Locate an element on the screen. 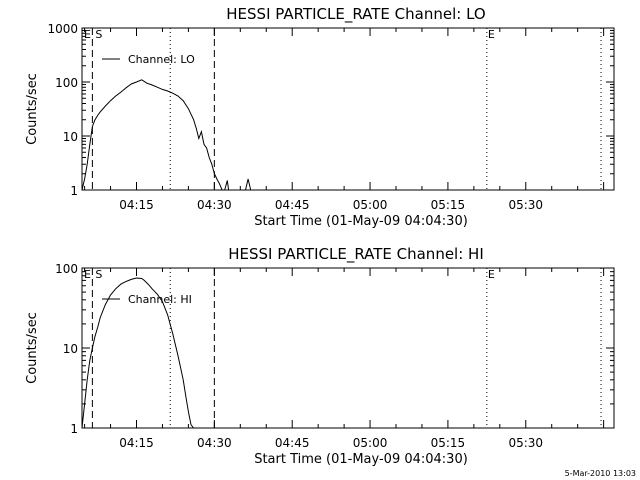 This screenshot has width=640, height=480. hi-y-tick-label: 1 is located at coordinates (74, 429).